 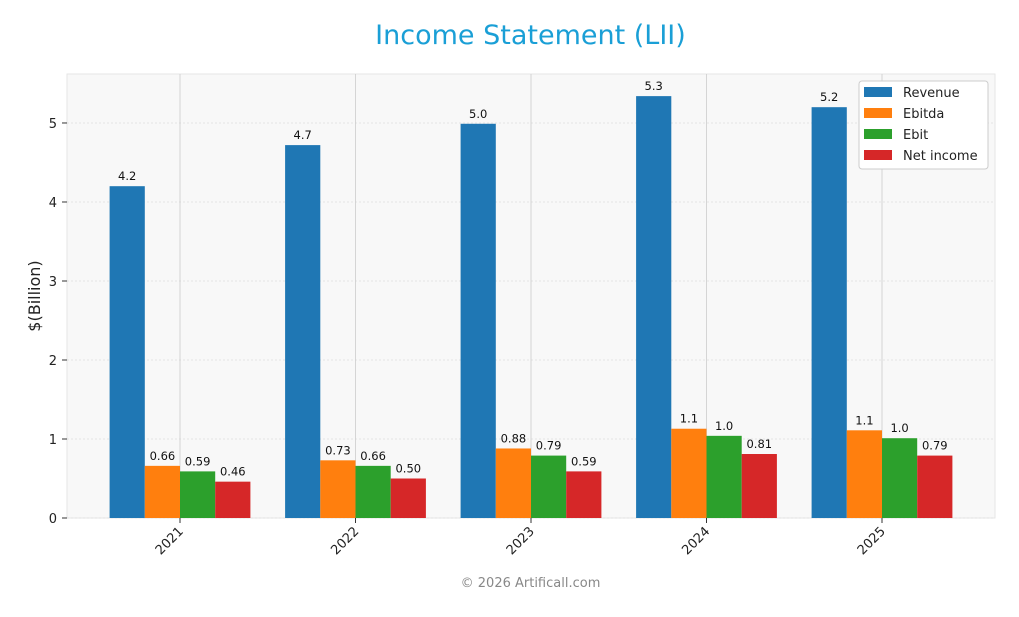 What do you see at coordinates (654, 86) in the screenshot?
I see `data-label: 5.3` at bounding box center [654, 86].